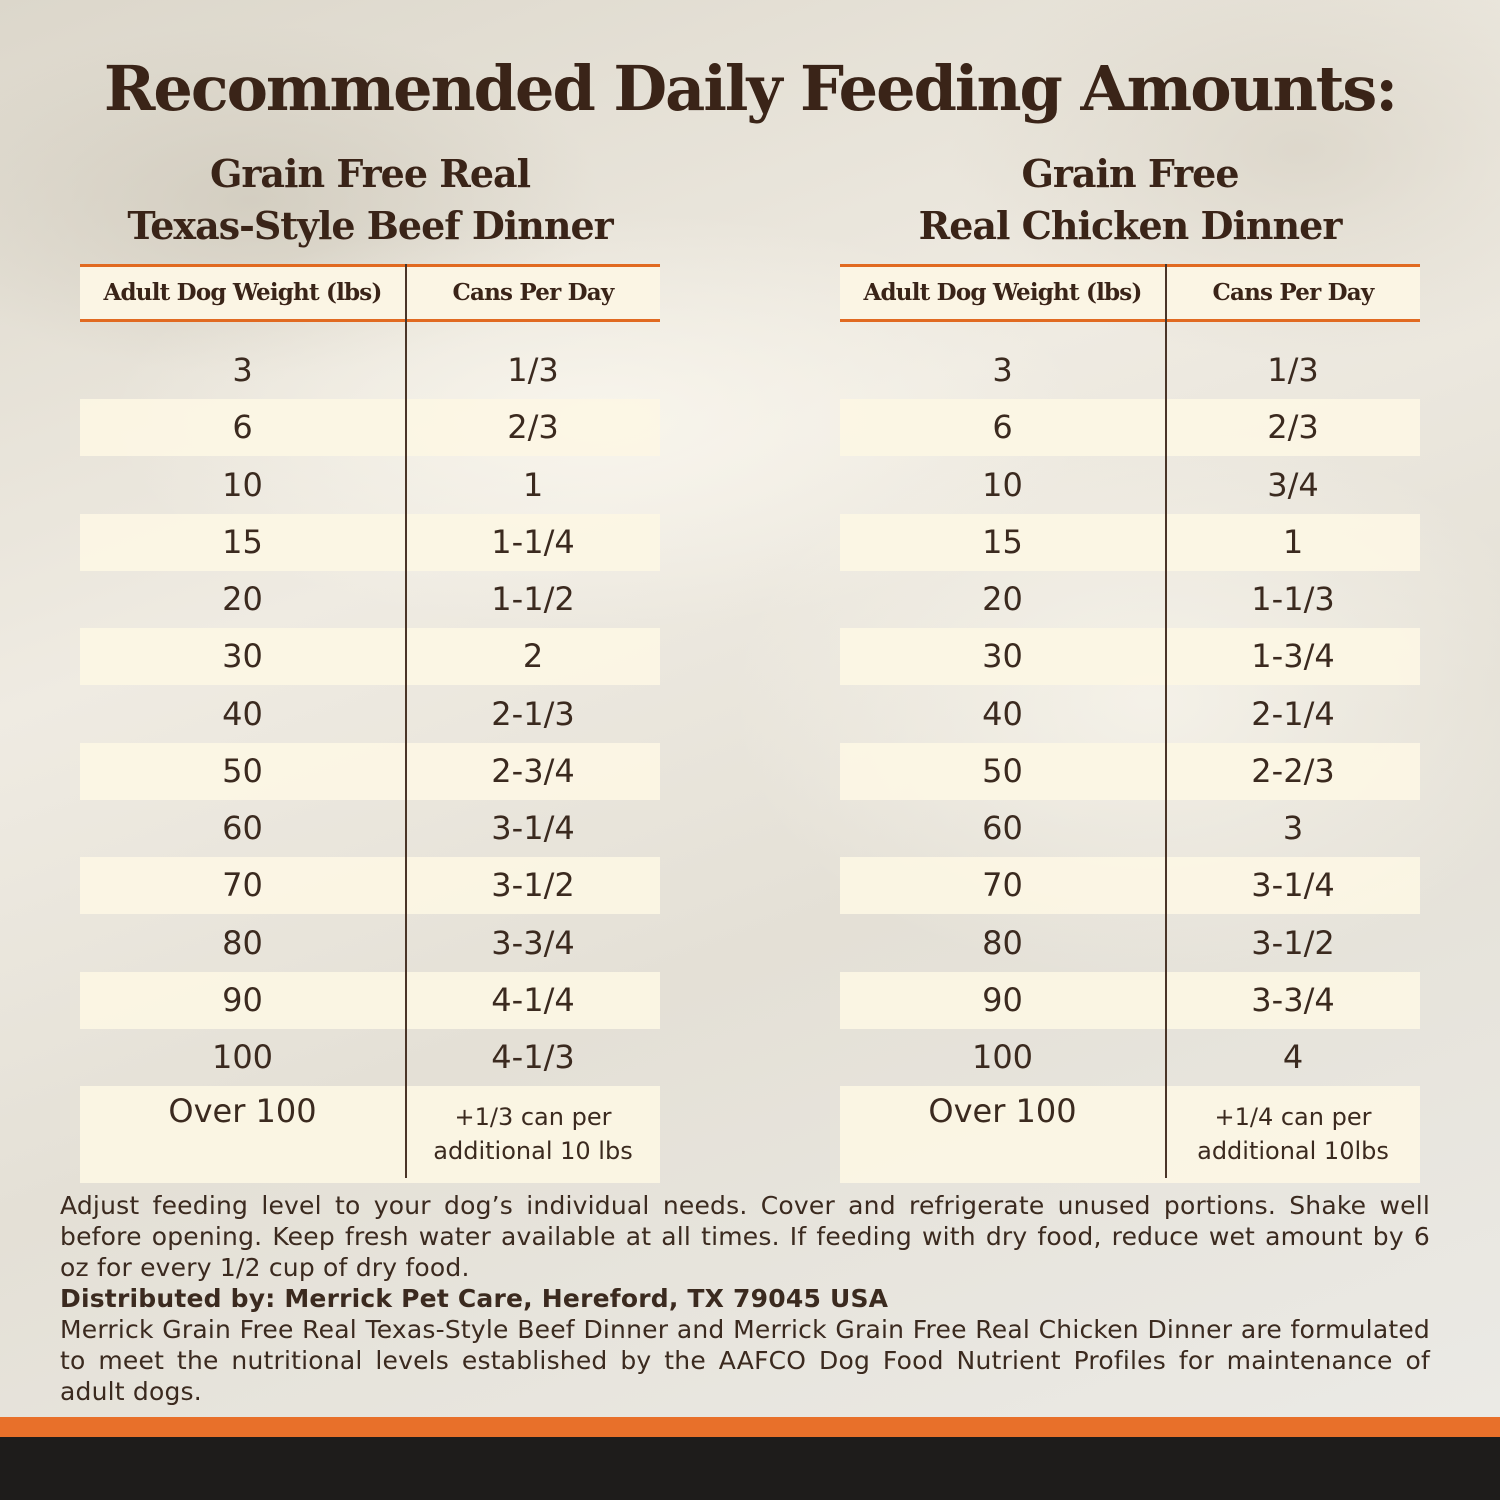 Image resolution: width=1500 pixels, height=1500 pixels. What do you see at coordinates (1130, 173) in the screenshot?
I see `product-title-line1: Grain Free` at bounding box center [1130, 173].